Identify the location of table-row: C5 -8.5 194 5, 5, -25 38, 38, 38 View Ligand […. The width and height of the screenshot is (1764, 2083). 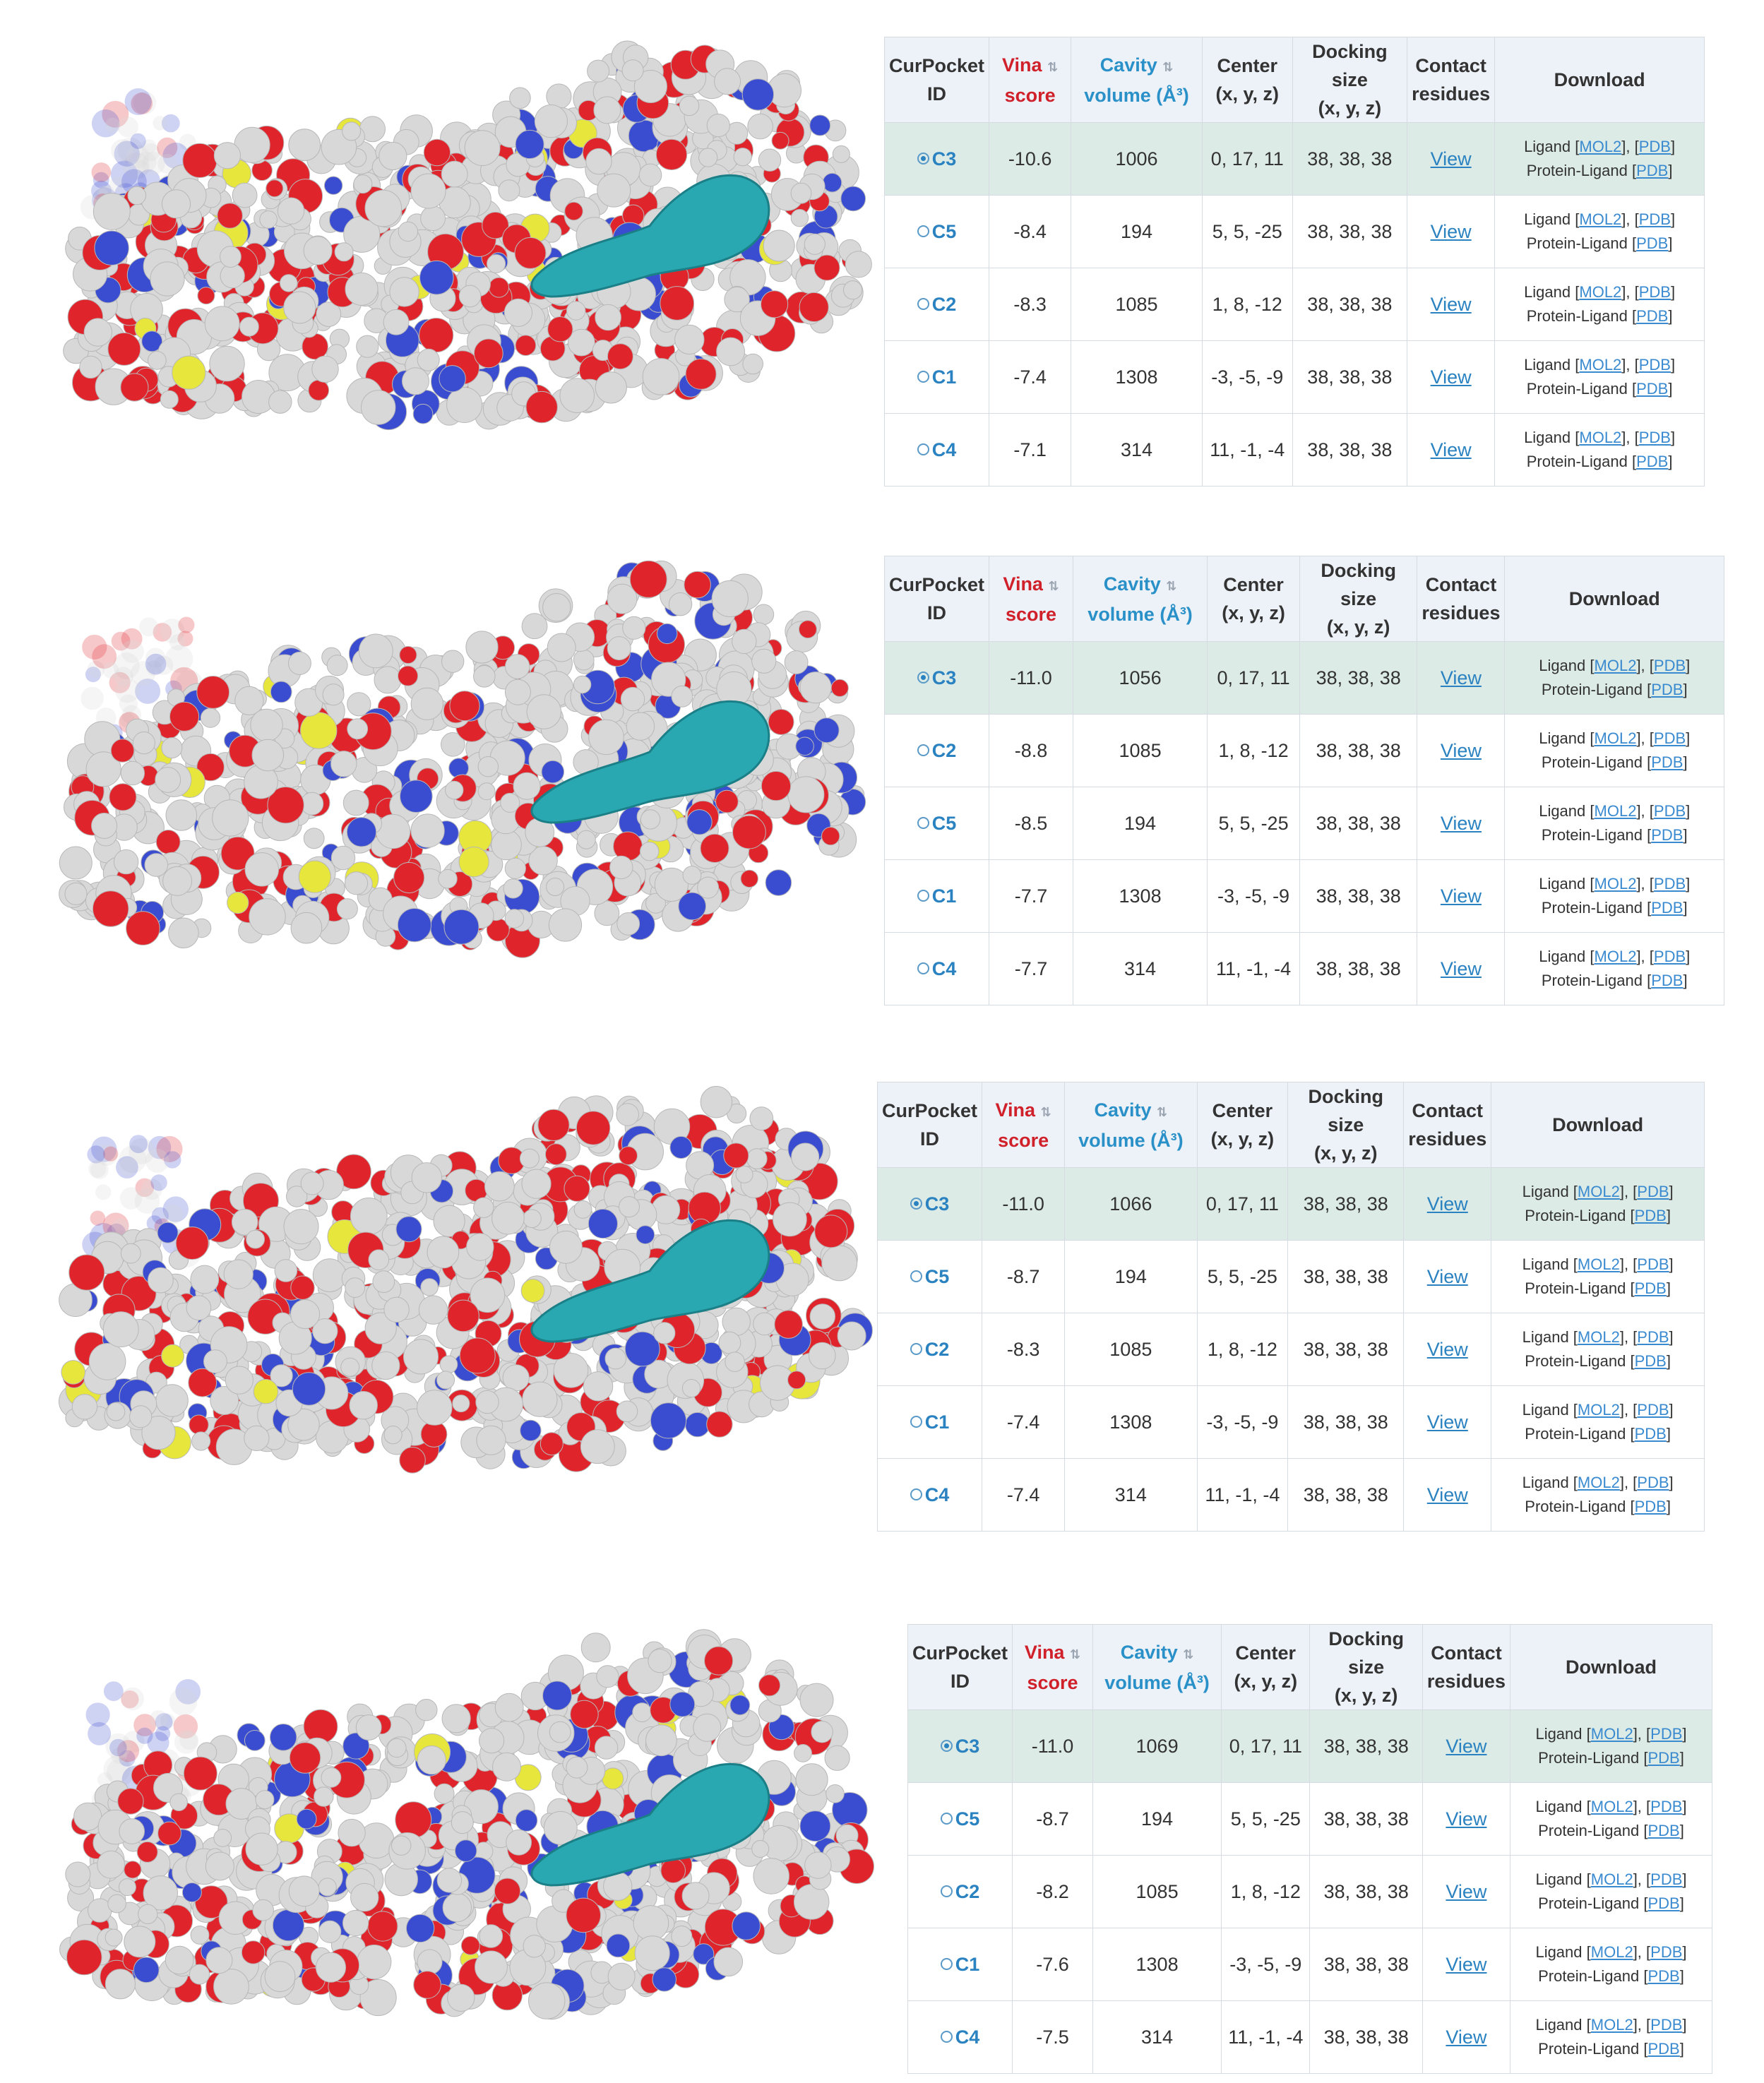
(1303, 823).